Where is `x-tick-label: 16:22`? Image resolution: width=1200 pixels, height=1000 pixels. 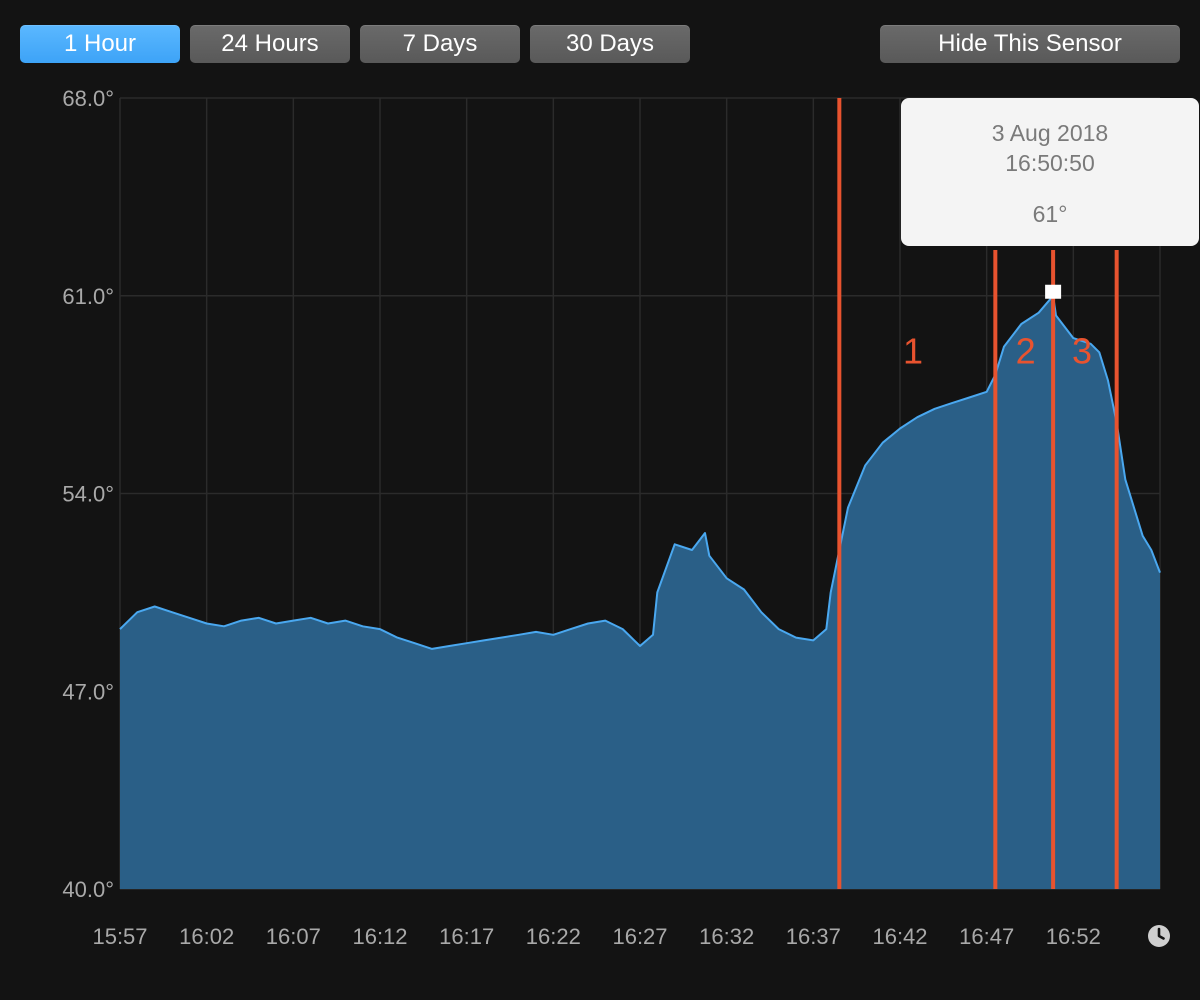
x-tick-label: 16:22 is located at coordinates (553, 936).